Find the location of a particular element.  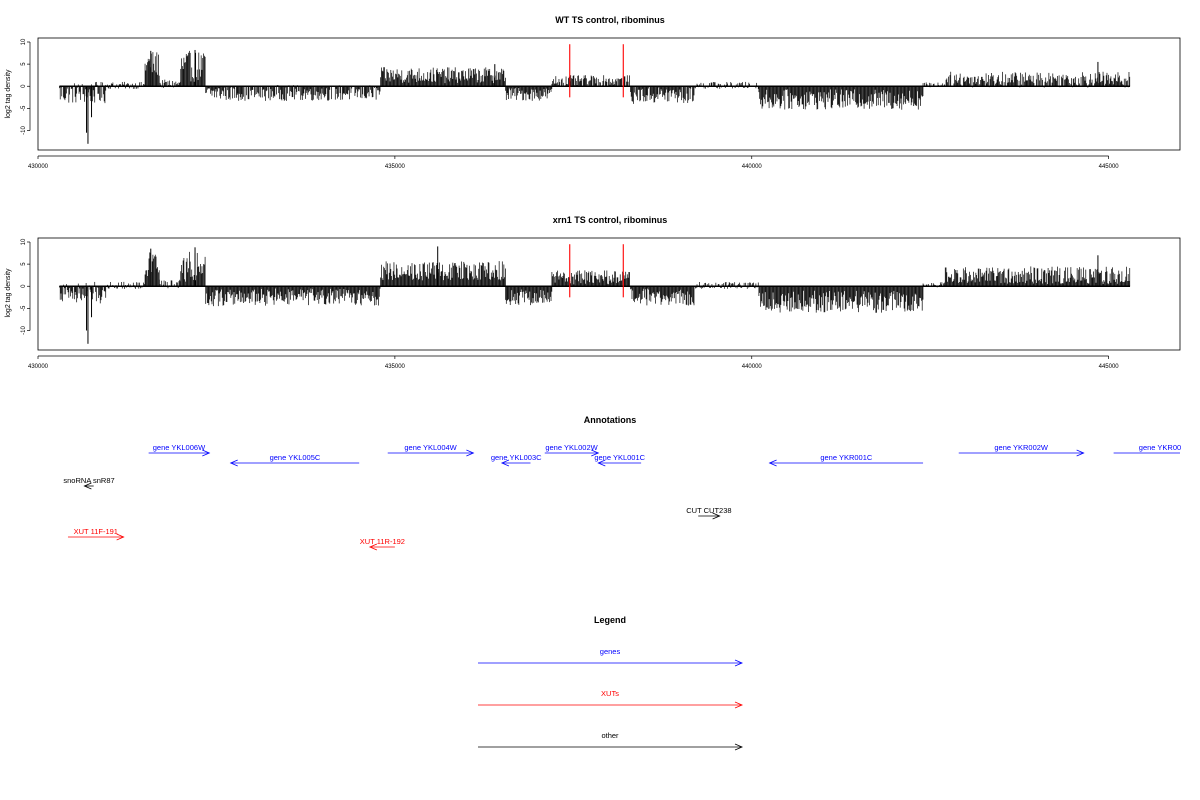

wt-ytick-label: 0 is located at coordinates (24, 86).